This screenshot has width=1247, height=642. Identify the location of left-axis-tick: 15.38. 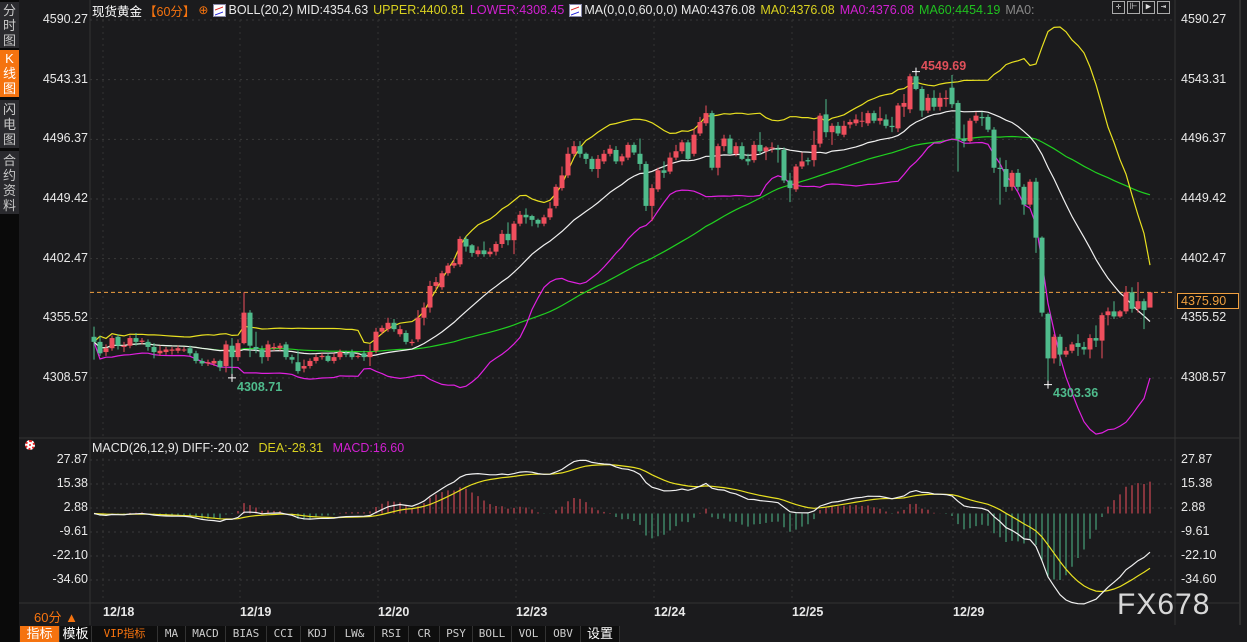
(72, 482).